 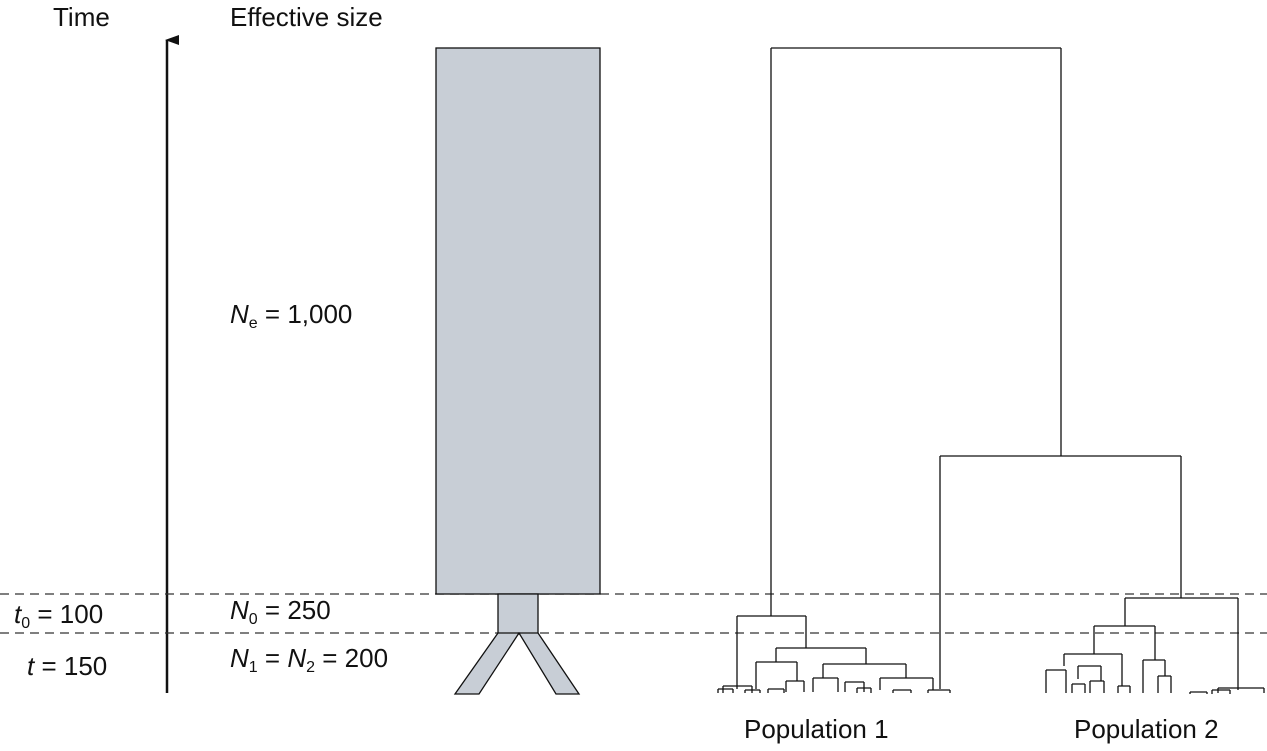 I want to click on t-time-label: t = 150, so click(x=67, y=666).